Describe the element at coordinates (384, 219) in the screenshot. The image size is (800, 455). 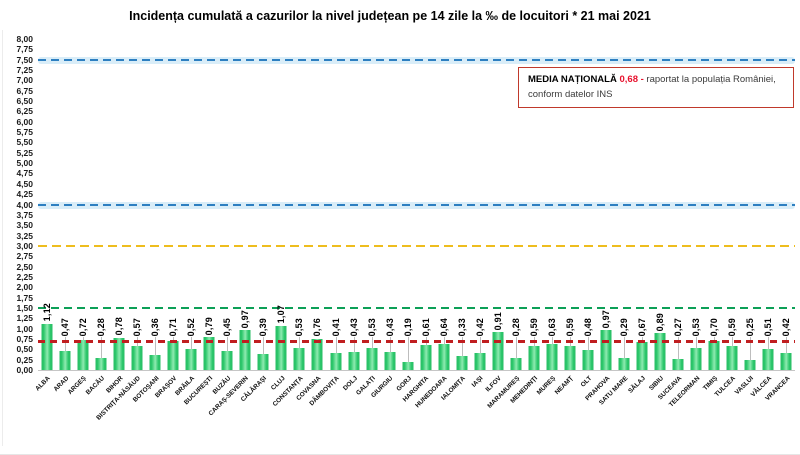
I see `bar-column: 0,43 GIURGIU` at that location.